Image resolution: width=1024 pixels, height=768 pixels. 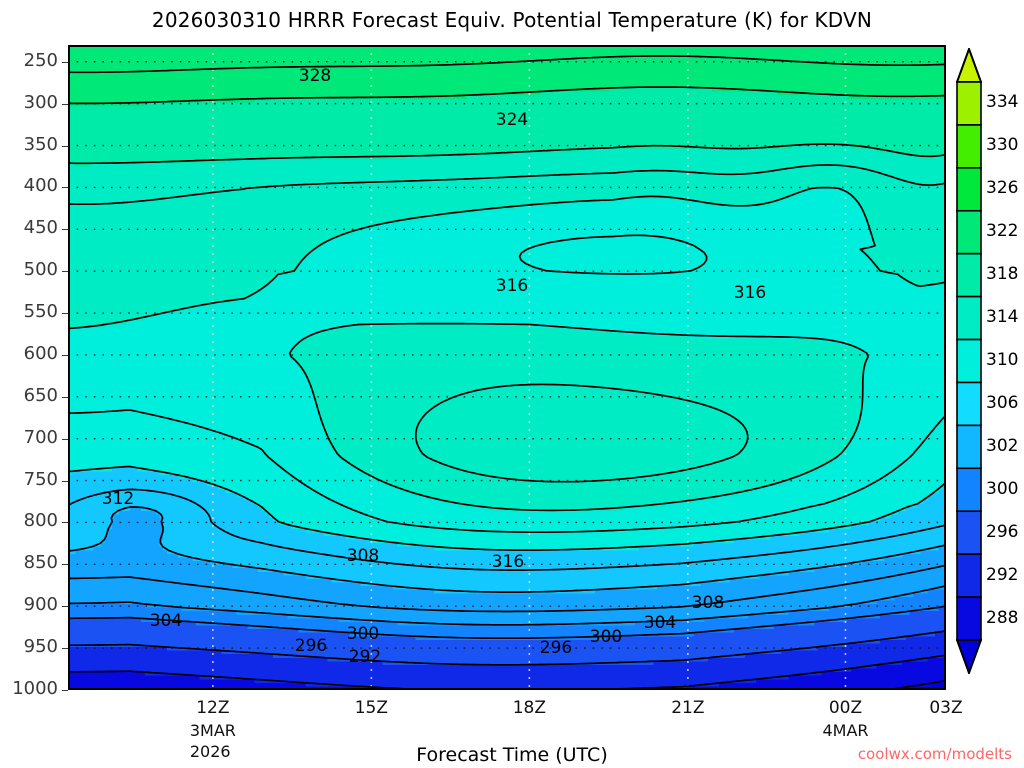 I want to click on contour-label: 312312, so click(x=118, y=499).